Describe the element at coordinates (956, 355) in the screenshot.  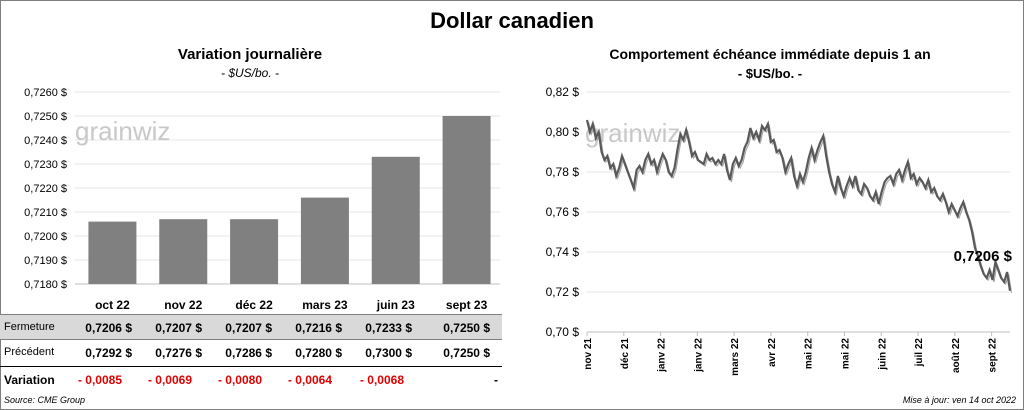
I see `x-tick-label: août 22` at that location.